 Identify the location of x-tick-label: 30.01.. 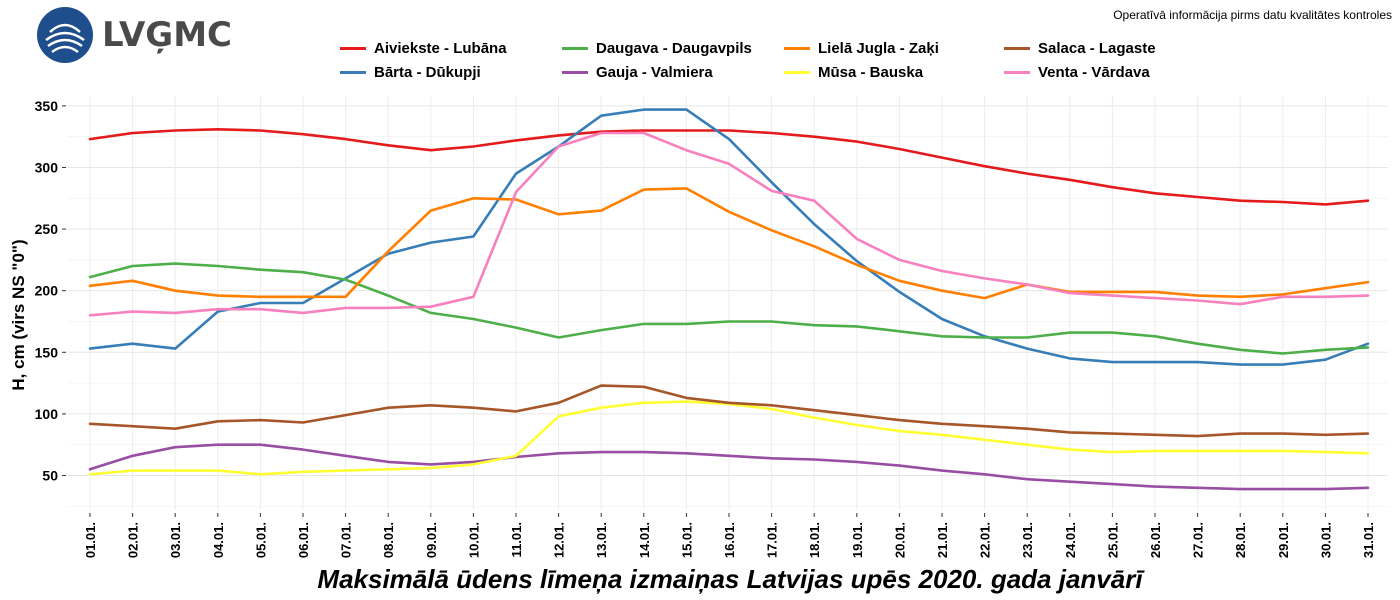
(1325, 540).